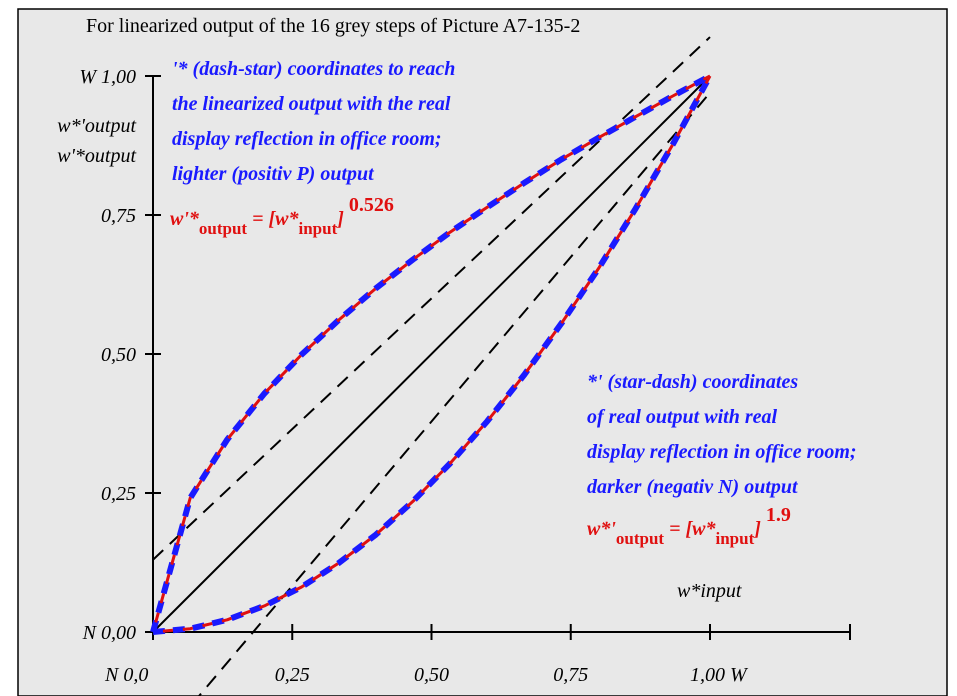  What do you see at coordinates (126, 675) in the screenshot?
I see `x-tick-label-0: N 0,0` at bounding box center [126, 675].